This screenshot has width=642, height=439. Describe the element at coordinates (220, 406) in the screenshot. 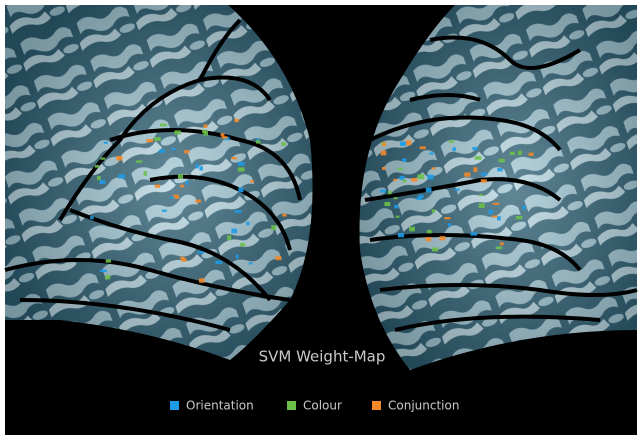

I see `legend-label: Orientation` at that location.